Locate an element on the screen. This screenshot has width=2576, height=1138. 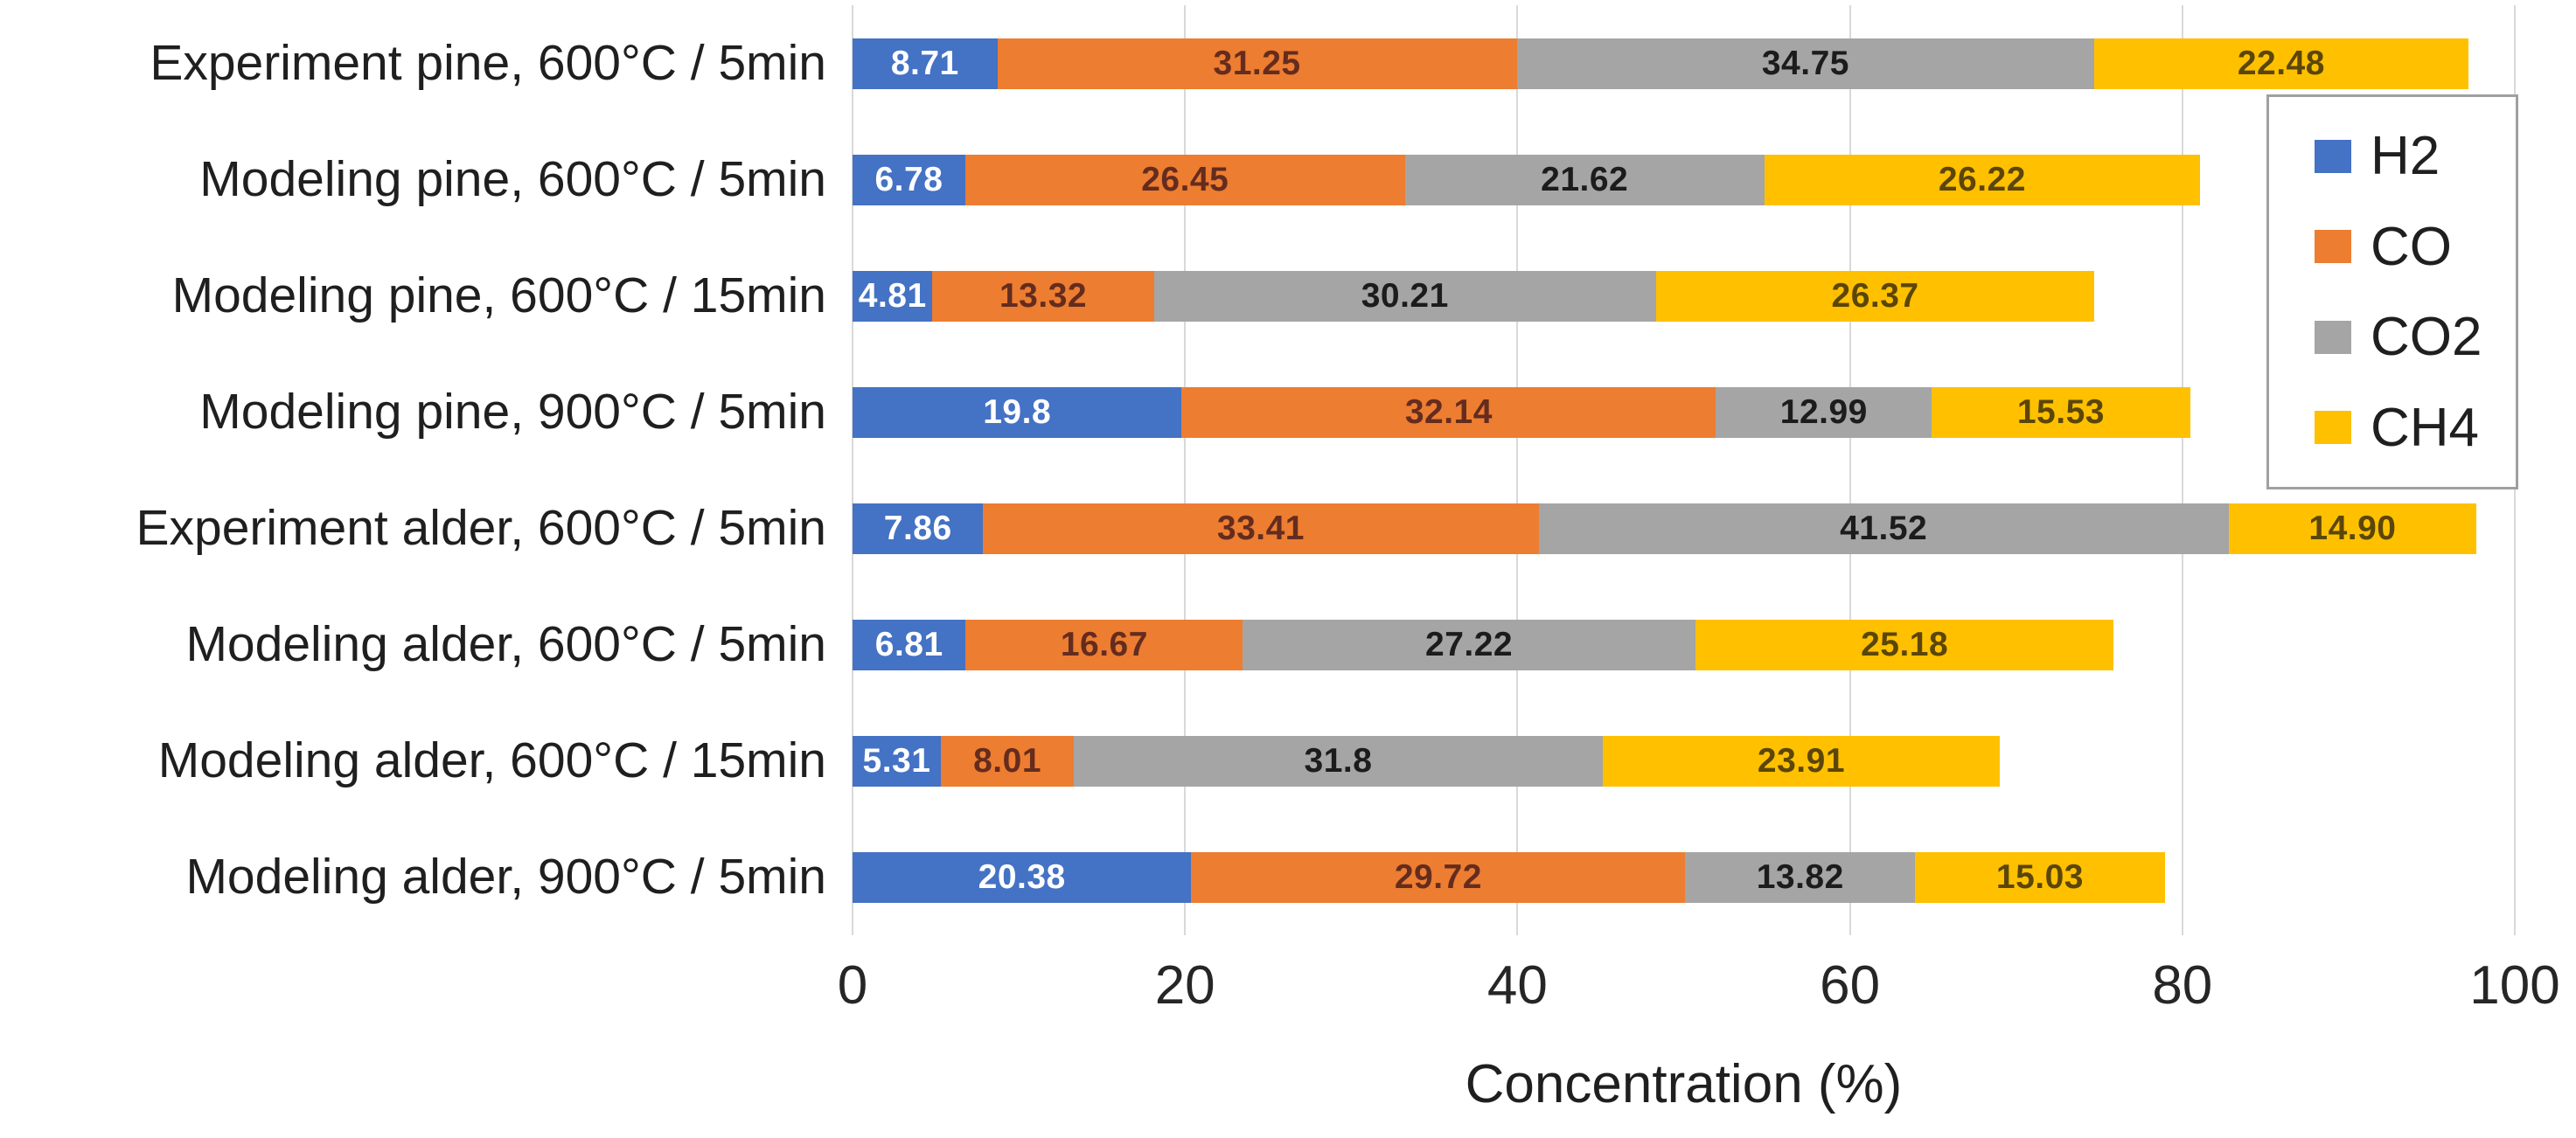
value-label: 15.53 is located at coordinates (2060, 411).